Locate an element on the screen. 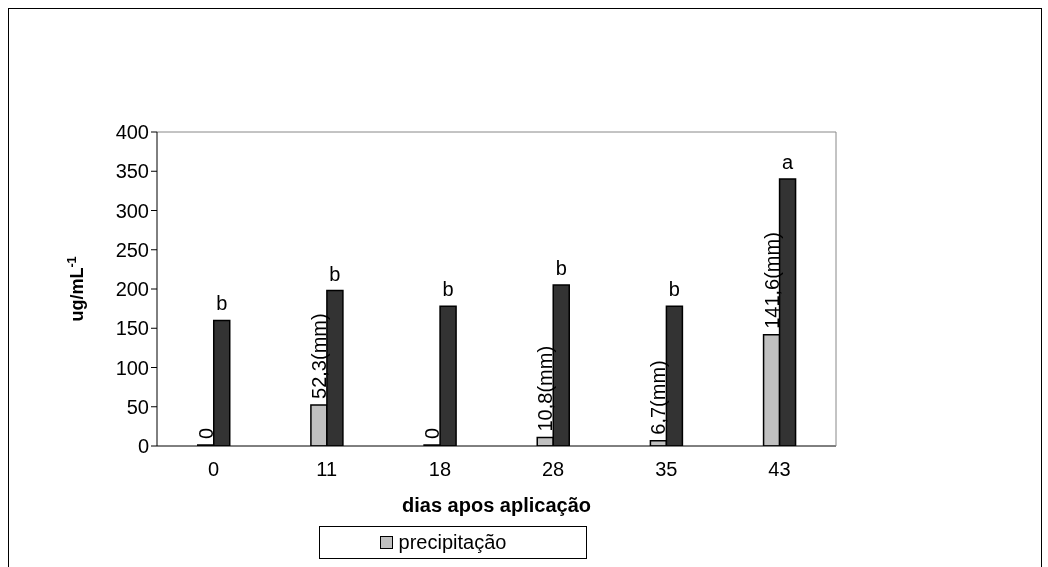 This screenshot has height=567, width=1048. x-tick-label: 11 is located at coordinates (327, 469).